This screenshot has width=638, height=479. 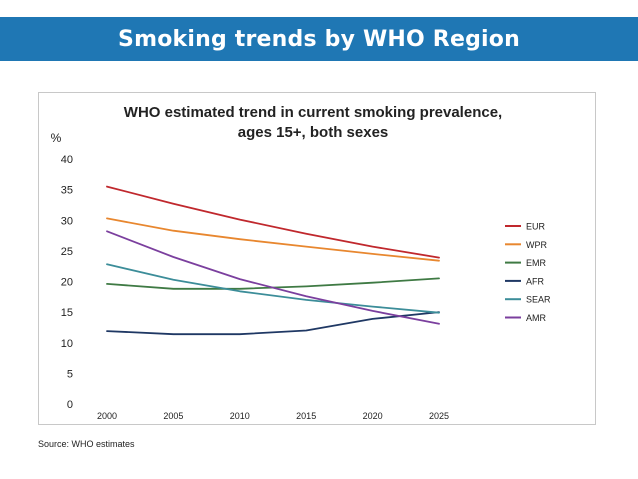 I want to click on y-tick-label: 0, so click(x=70, y=405).